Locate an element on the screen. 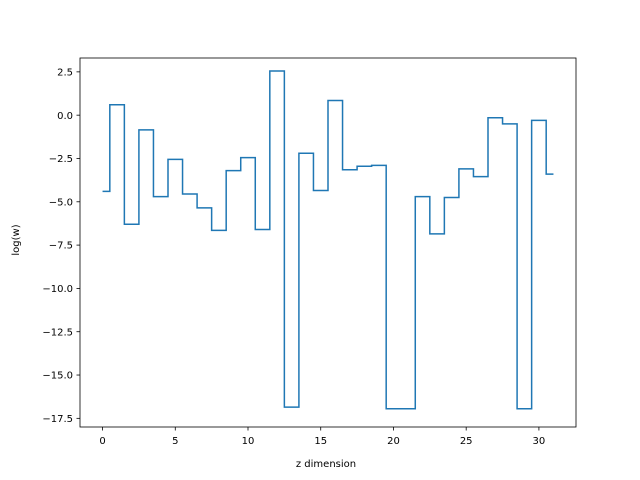 This screenshot has width=640, height=480. x-tick-label: 15 is located at coordinates (320, 441).